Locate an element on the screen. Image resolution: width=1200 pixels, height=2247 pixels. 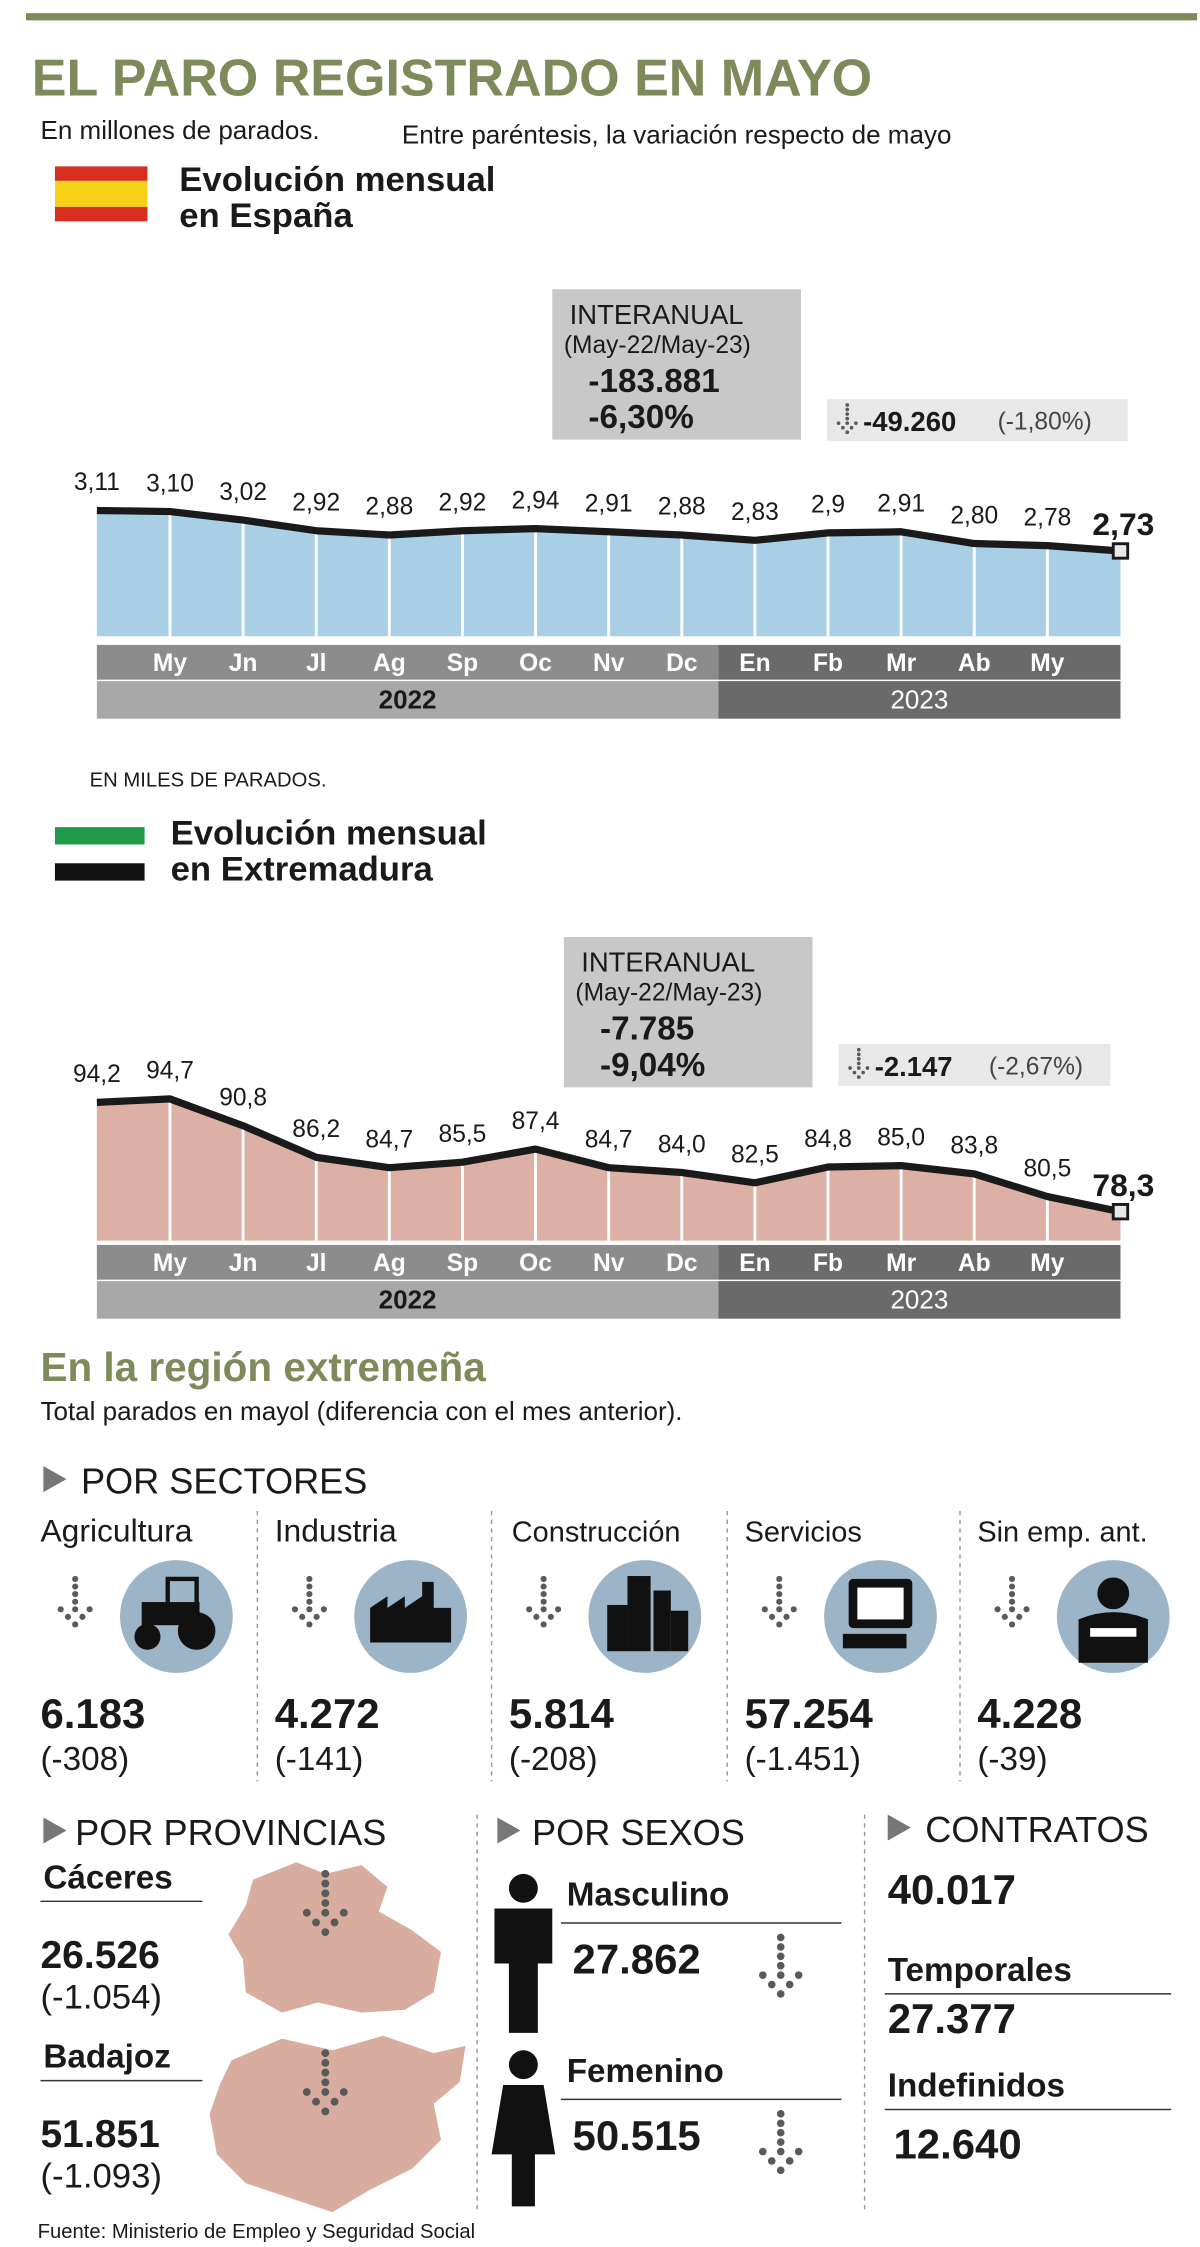
x-tick-label: Jn is located at coordinates (243, 663).